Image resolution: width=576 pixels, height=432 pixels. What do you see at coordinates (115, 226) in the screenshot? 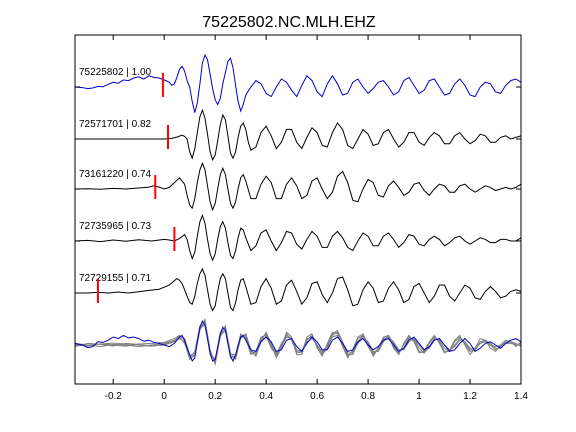
I see `trace-label-4: 72735965 | 0.73` at bounding box center [115, 226].